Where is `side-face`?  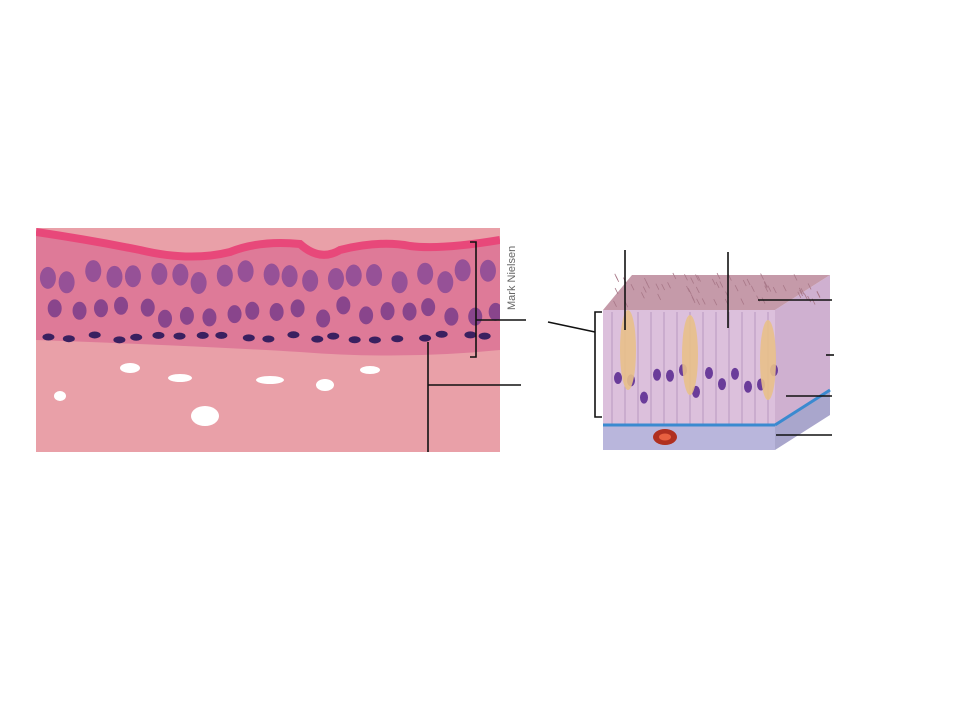 side-face is located at coordinates (802, 350).